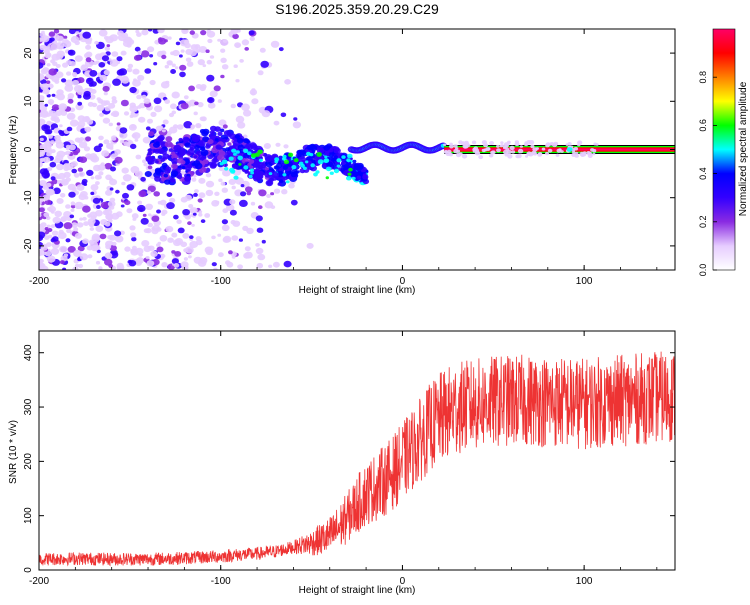 The width and height of the screenshot is (750, 605). Describe the element at coordinates (703, 222) in the screenshot. I see `colorbar-tick-label: 0.2` at that location.